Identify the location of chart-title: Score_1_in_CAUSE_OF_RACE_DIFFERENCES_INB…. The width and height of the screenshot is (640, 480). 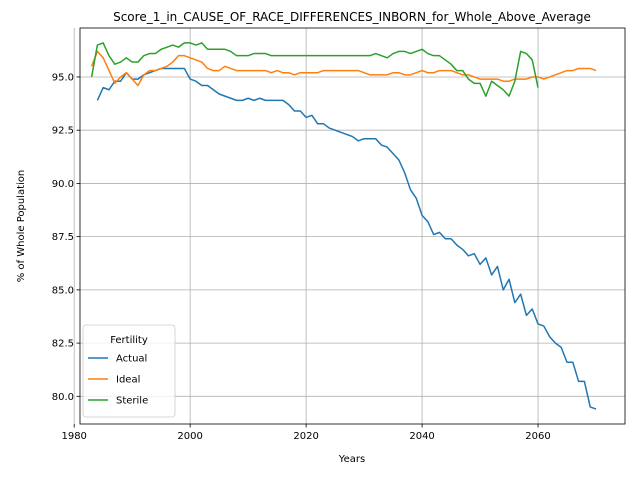
(352, 17).